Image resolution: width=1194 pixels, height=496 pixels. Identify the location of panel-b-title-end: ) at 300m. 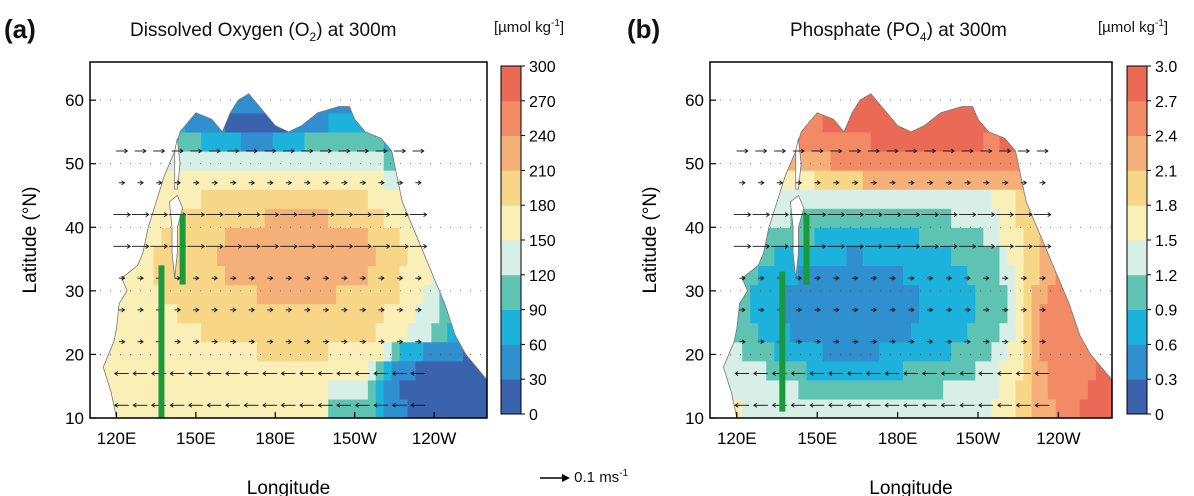
(966, 30).